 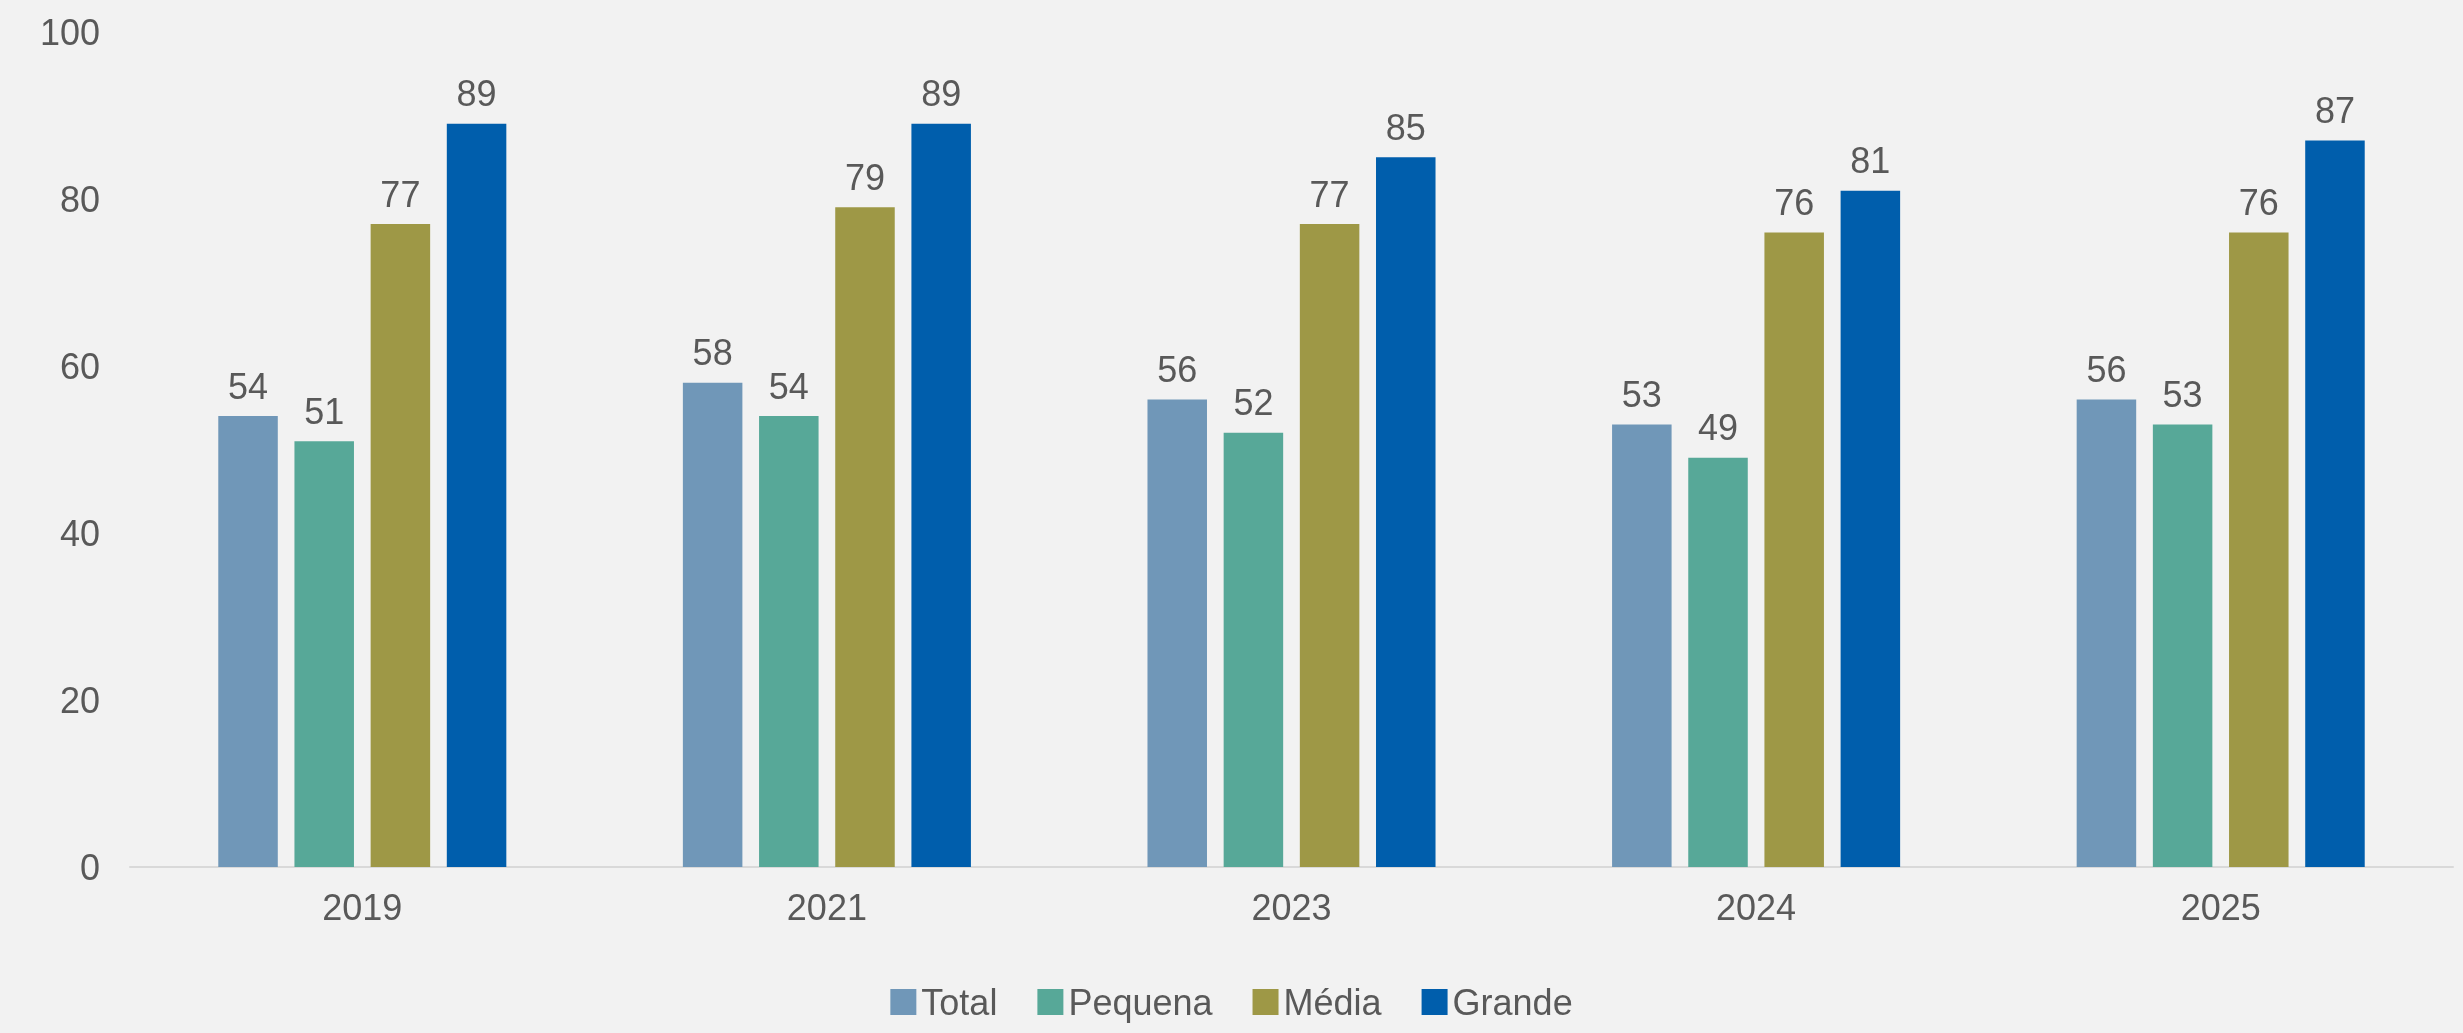 I want to click on data-label: 81, so click(x=1870, y=161).